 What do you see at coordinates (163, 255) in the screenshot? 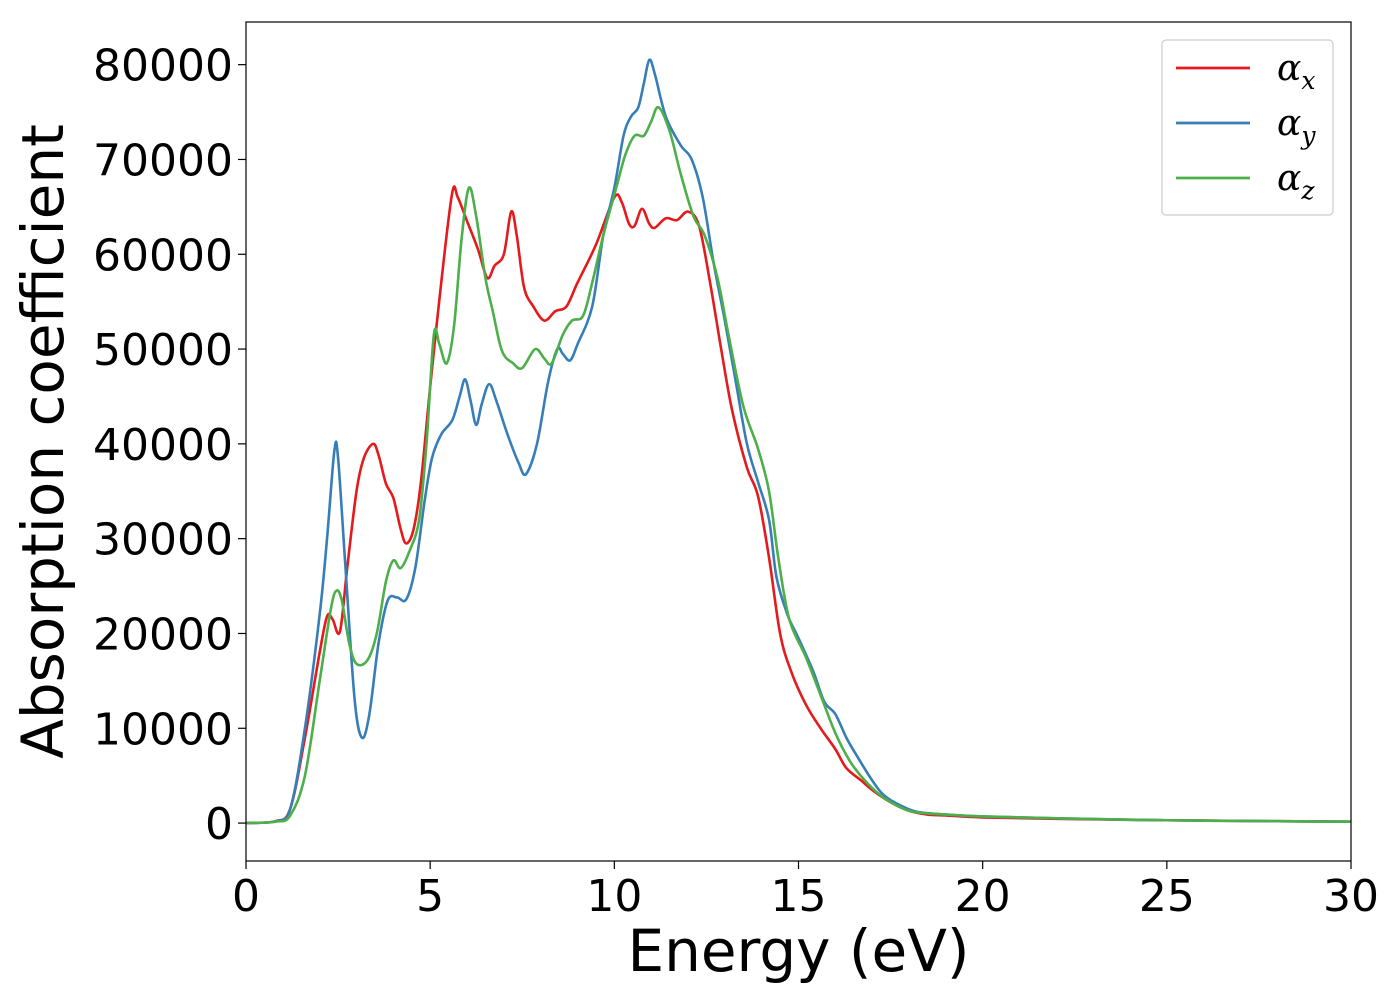
I see `y-tick-label: 60000` at bounding box center [163, 255].